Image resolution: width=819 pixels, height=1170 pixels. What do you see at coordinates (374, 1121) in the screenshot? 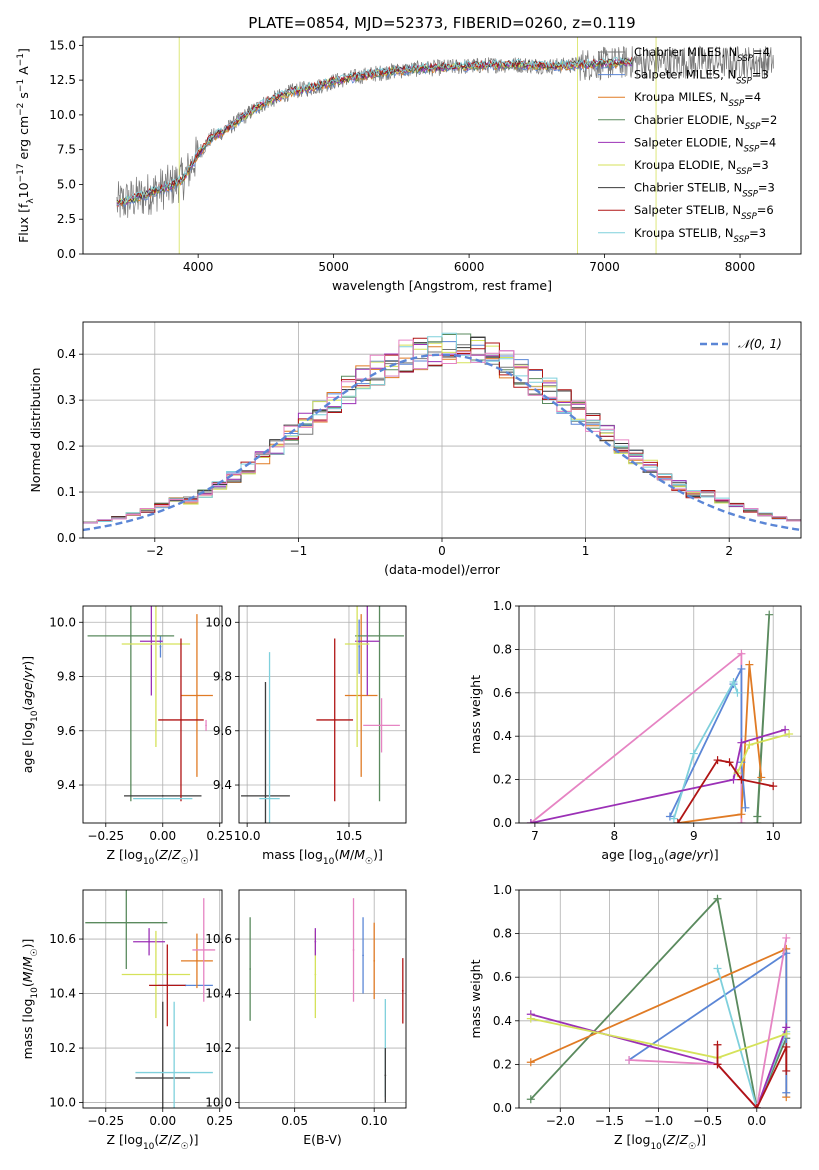
I see `x-tick-label: 0.10` at bounding box center [374, 1121].